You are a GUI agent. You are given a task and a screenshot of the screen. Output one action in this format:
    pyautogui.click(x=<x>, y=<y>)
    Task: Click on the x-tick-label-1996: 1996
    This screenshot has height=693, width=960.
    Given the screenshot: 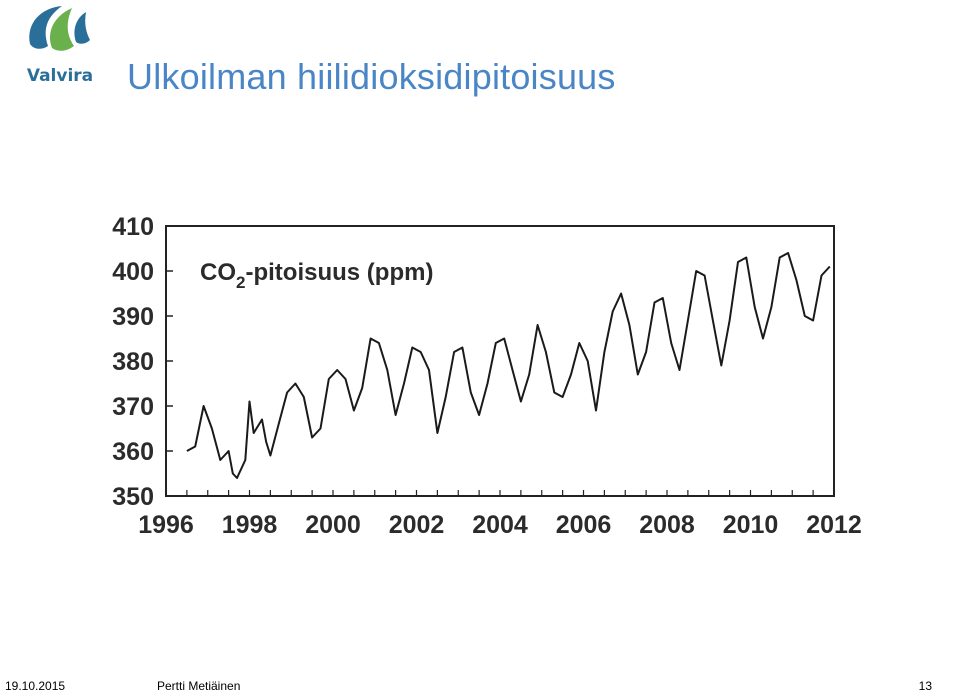 What is the action you would take?
    pyautogui.click(x=166, y=525)
    